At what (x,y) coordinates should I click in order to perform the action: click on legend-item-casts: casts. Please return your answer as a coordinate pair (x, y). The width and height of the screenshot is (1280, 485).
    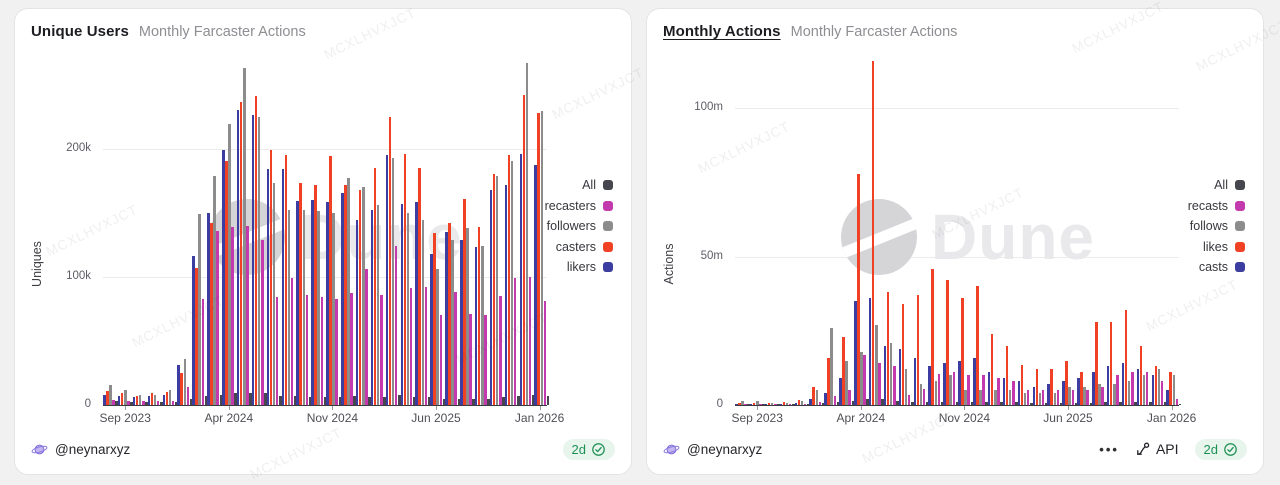
    Looking at the image, I should click on (1216, 267).